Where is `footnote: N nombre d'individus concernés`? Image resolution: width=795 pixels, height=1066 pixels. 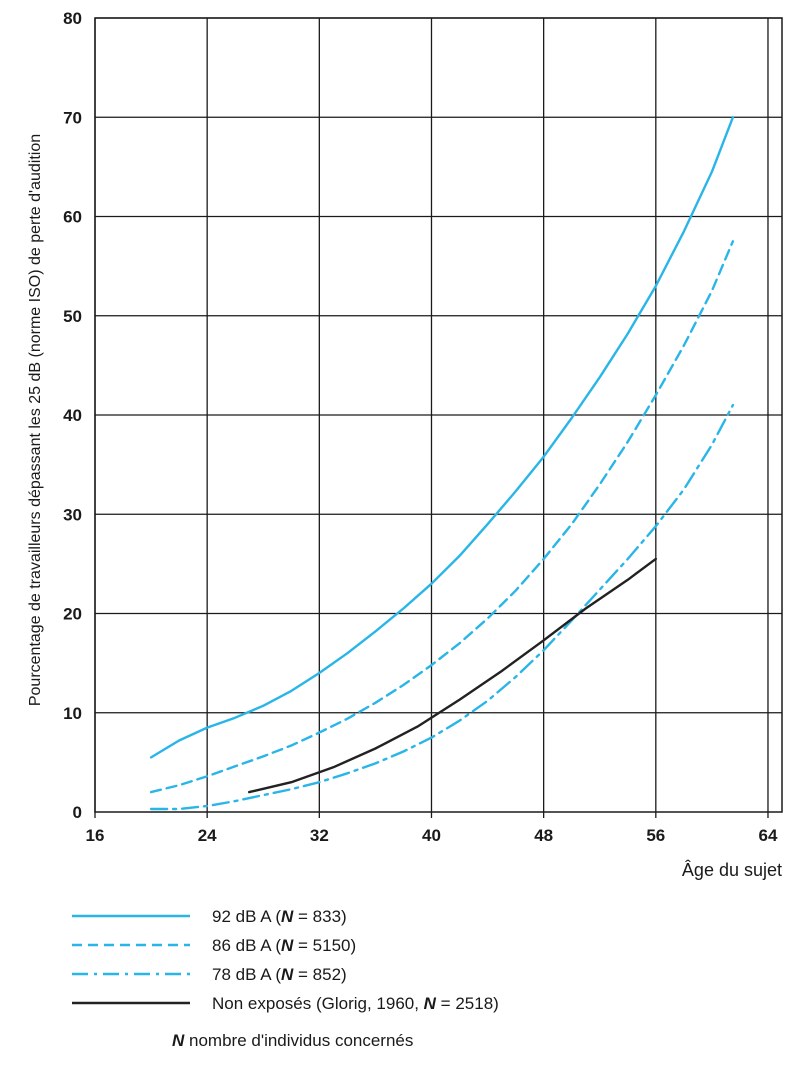 footnote: N nombre d'individus concernés is located at coordinates (292, 1040).